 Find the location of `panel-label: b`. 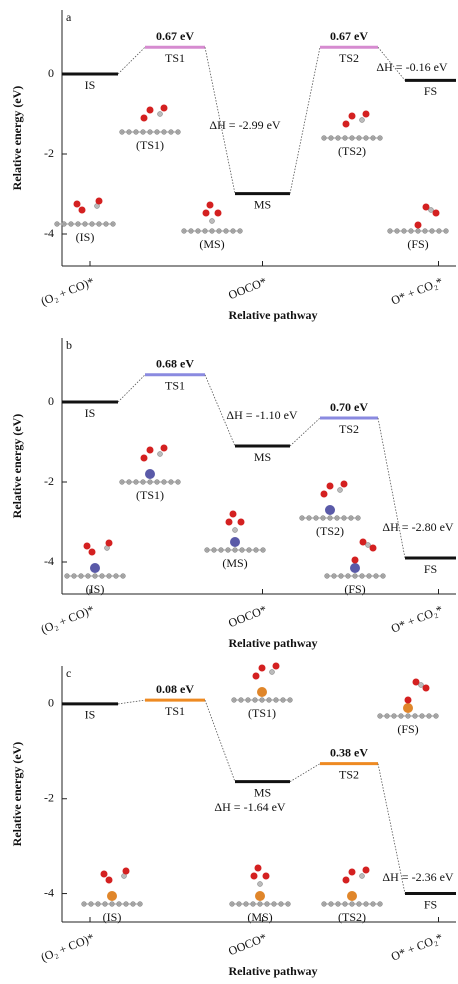

panel-label: b is located at coordinates (69, 345).